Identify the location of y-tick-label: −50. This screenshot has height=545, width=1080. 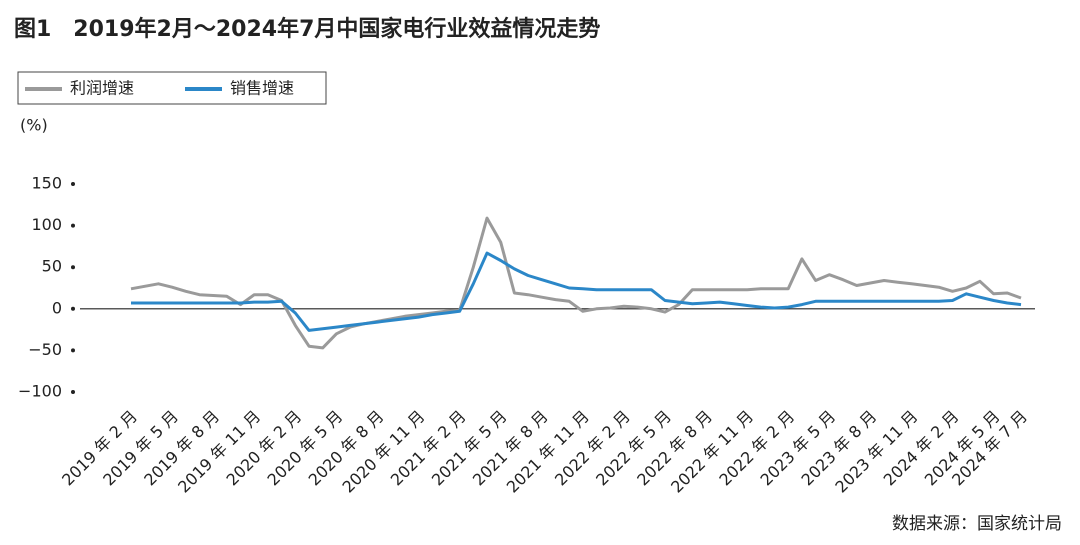
(45, 349).